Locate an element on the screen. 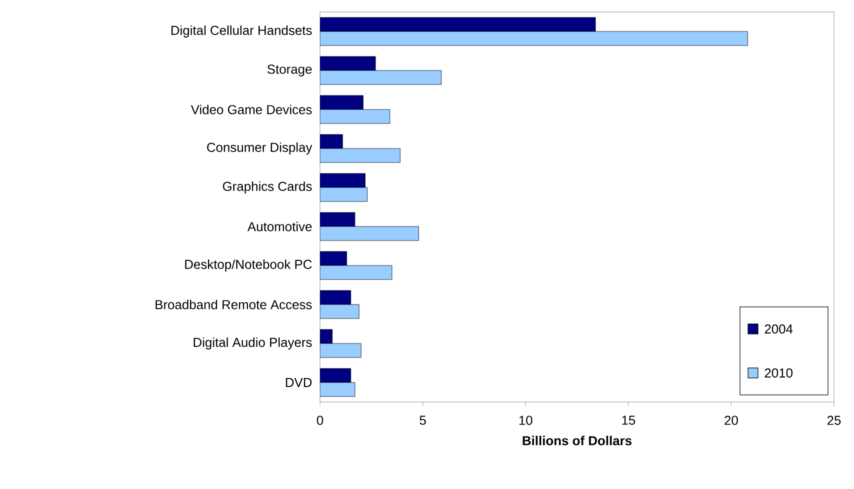 This screenshot has width=854, height=489. y-tick-label: Storage is located at coordinates (289, 70).